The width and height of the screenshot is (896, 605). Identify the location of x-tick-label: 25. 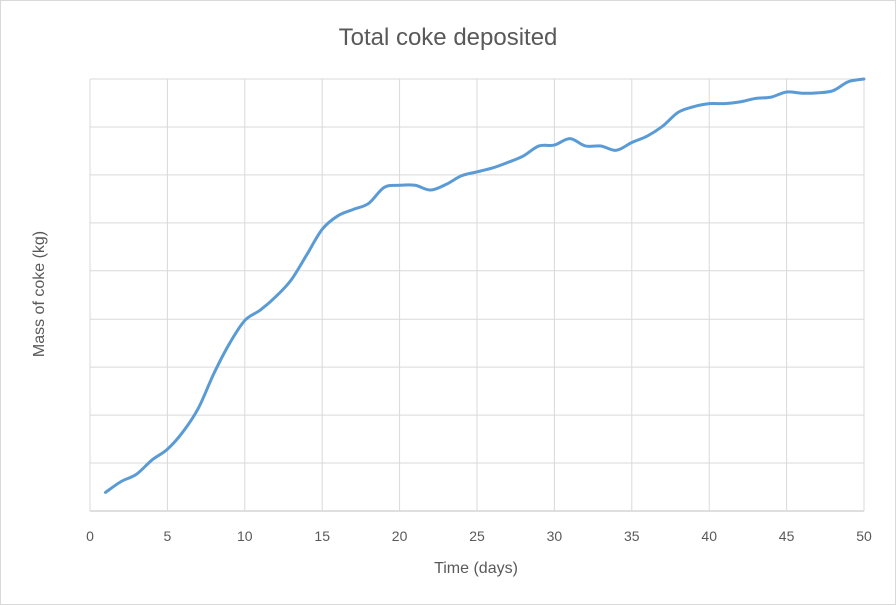
(477, 536).